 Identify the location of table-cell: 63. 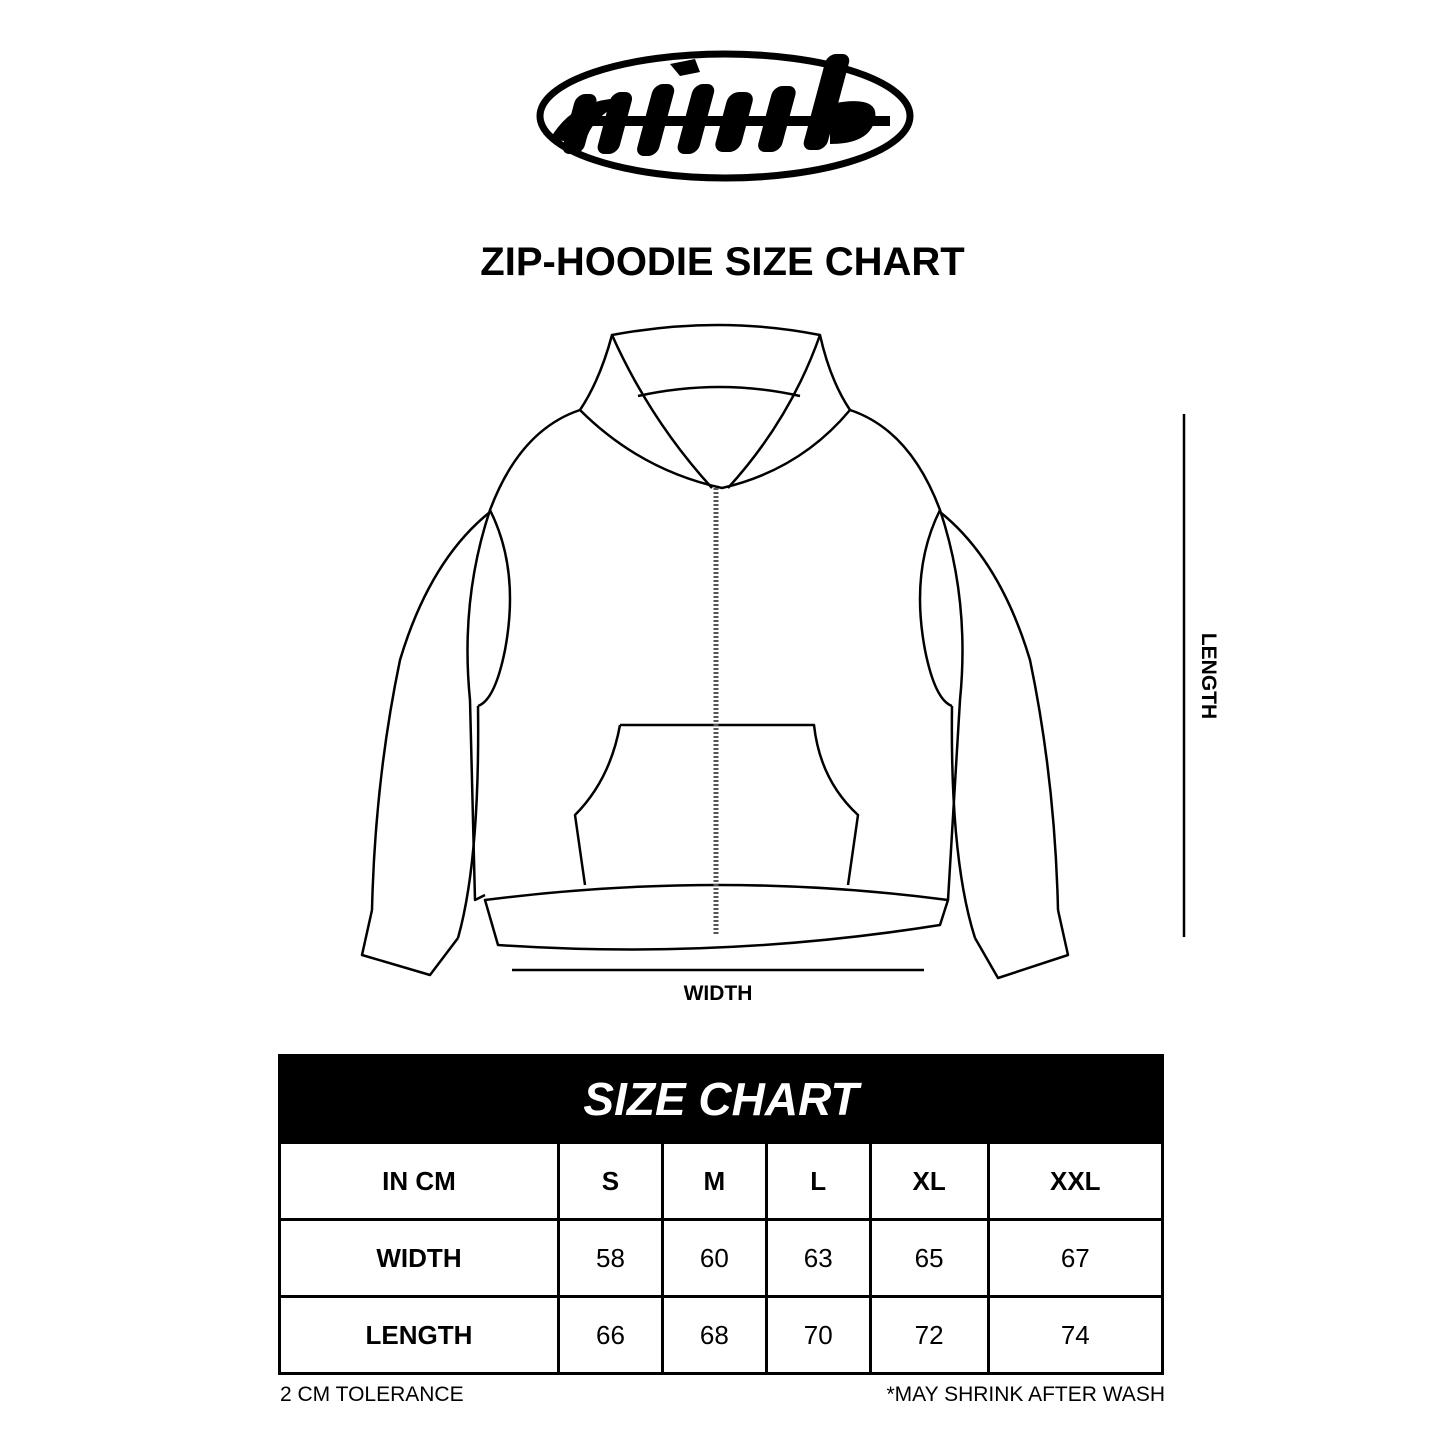
(818, 1258).